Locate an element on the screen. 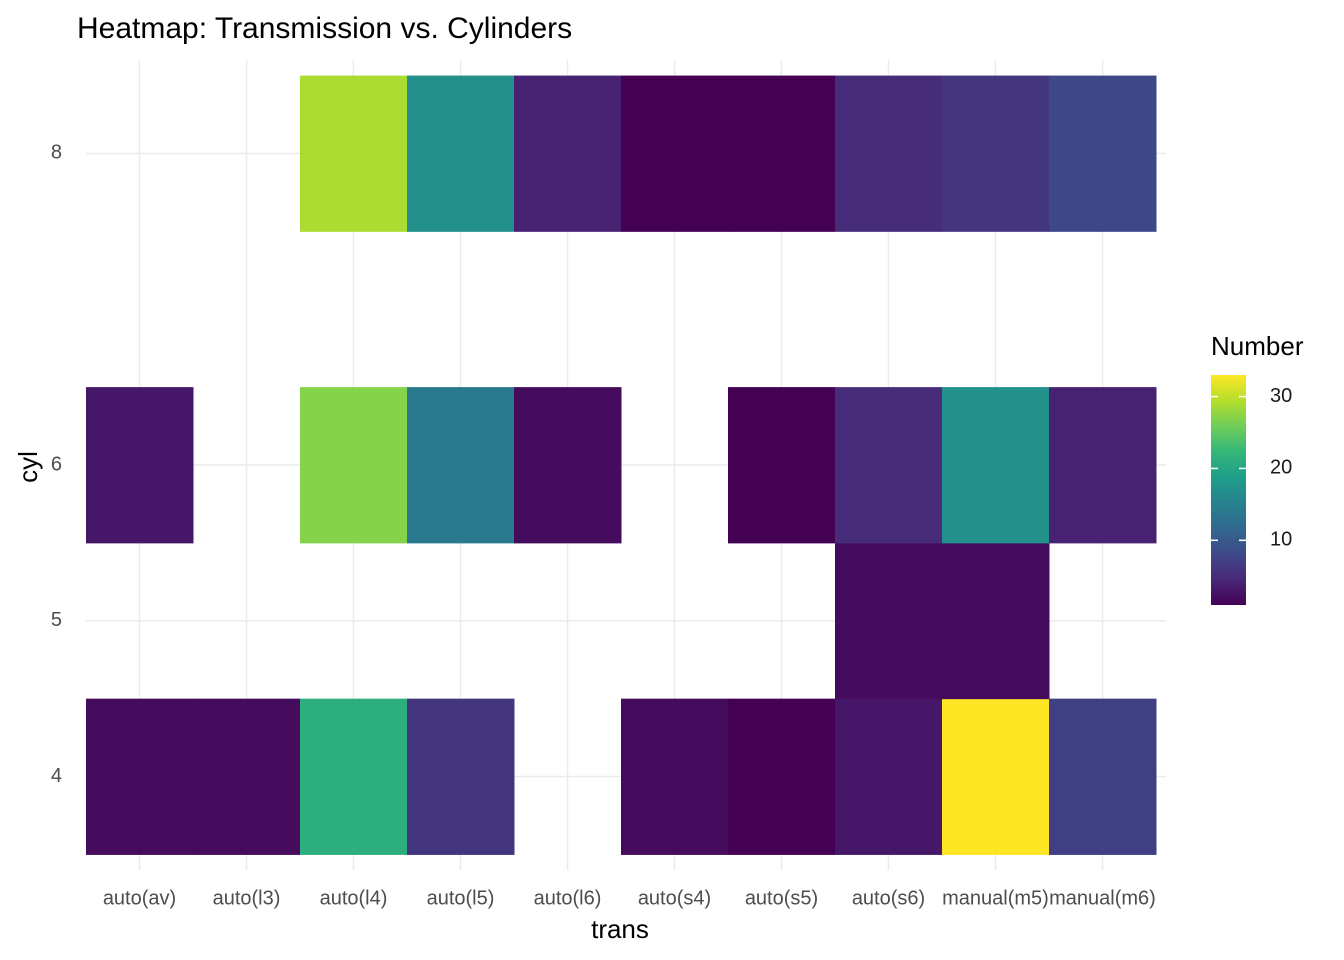 Image resolution: width=1344 pixels, height=960 pixels. x-tick-label: auto(l6) is located at coordinates (568, 898).